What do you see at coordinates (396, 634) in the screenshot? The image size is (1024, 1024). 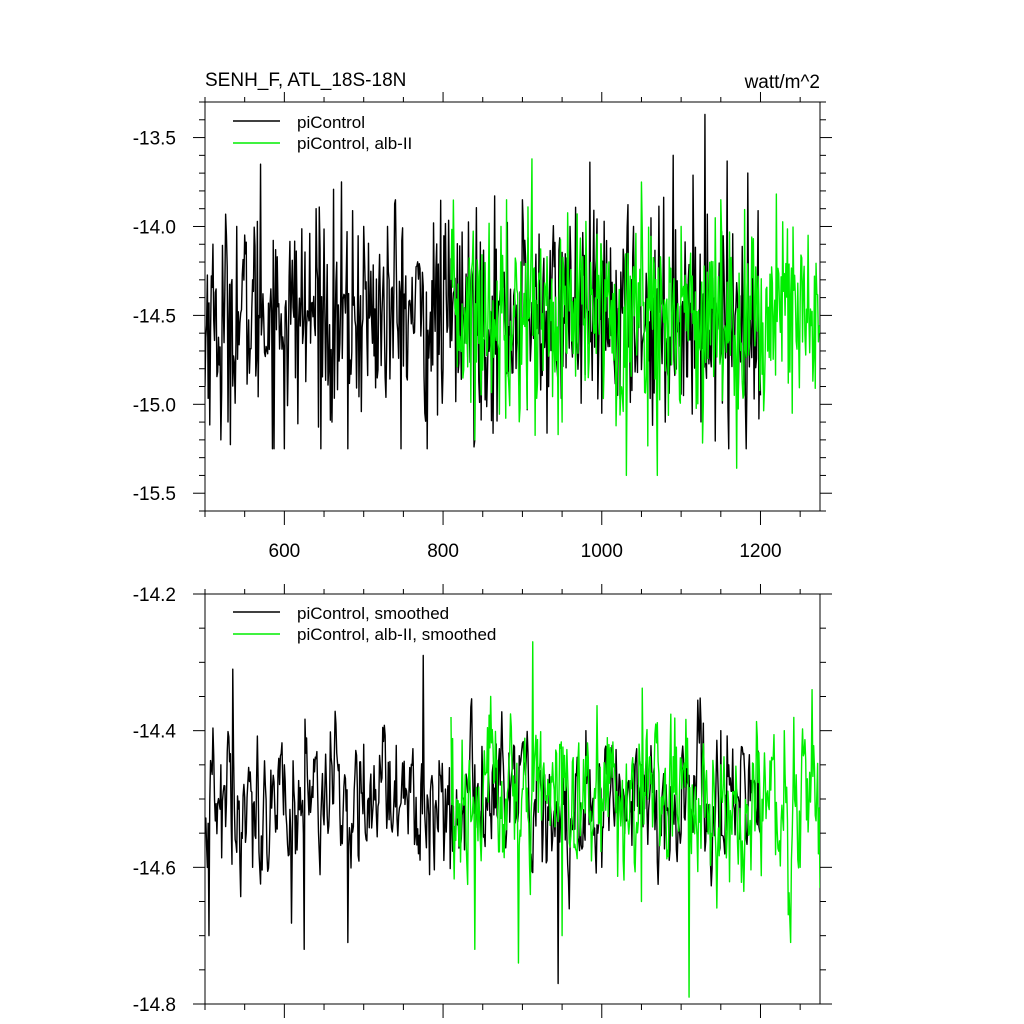 I see `legend-label-picontrol-alb-ii-smoothed: piControl, alb-II, smoothed` at bounding box center [396, 634].